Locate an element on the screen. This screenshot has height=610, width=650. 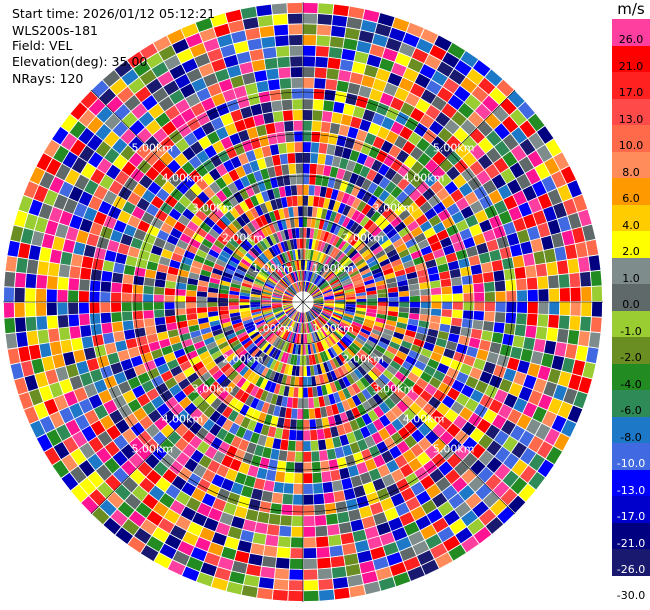
colorbar-tick-label: -30.0 is located at coordinates (631, 595).